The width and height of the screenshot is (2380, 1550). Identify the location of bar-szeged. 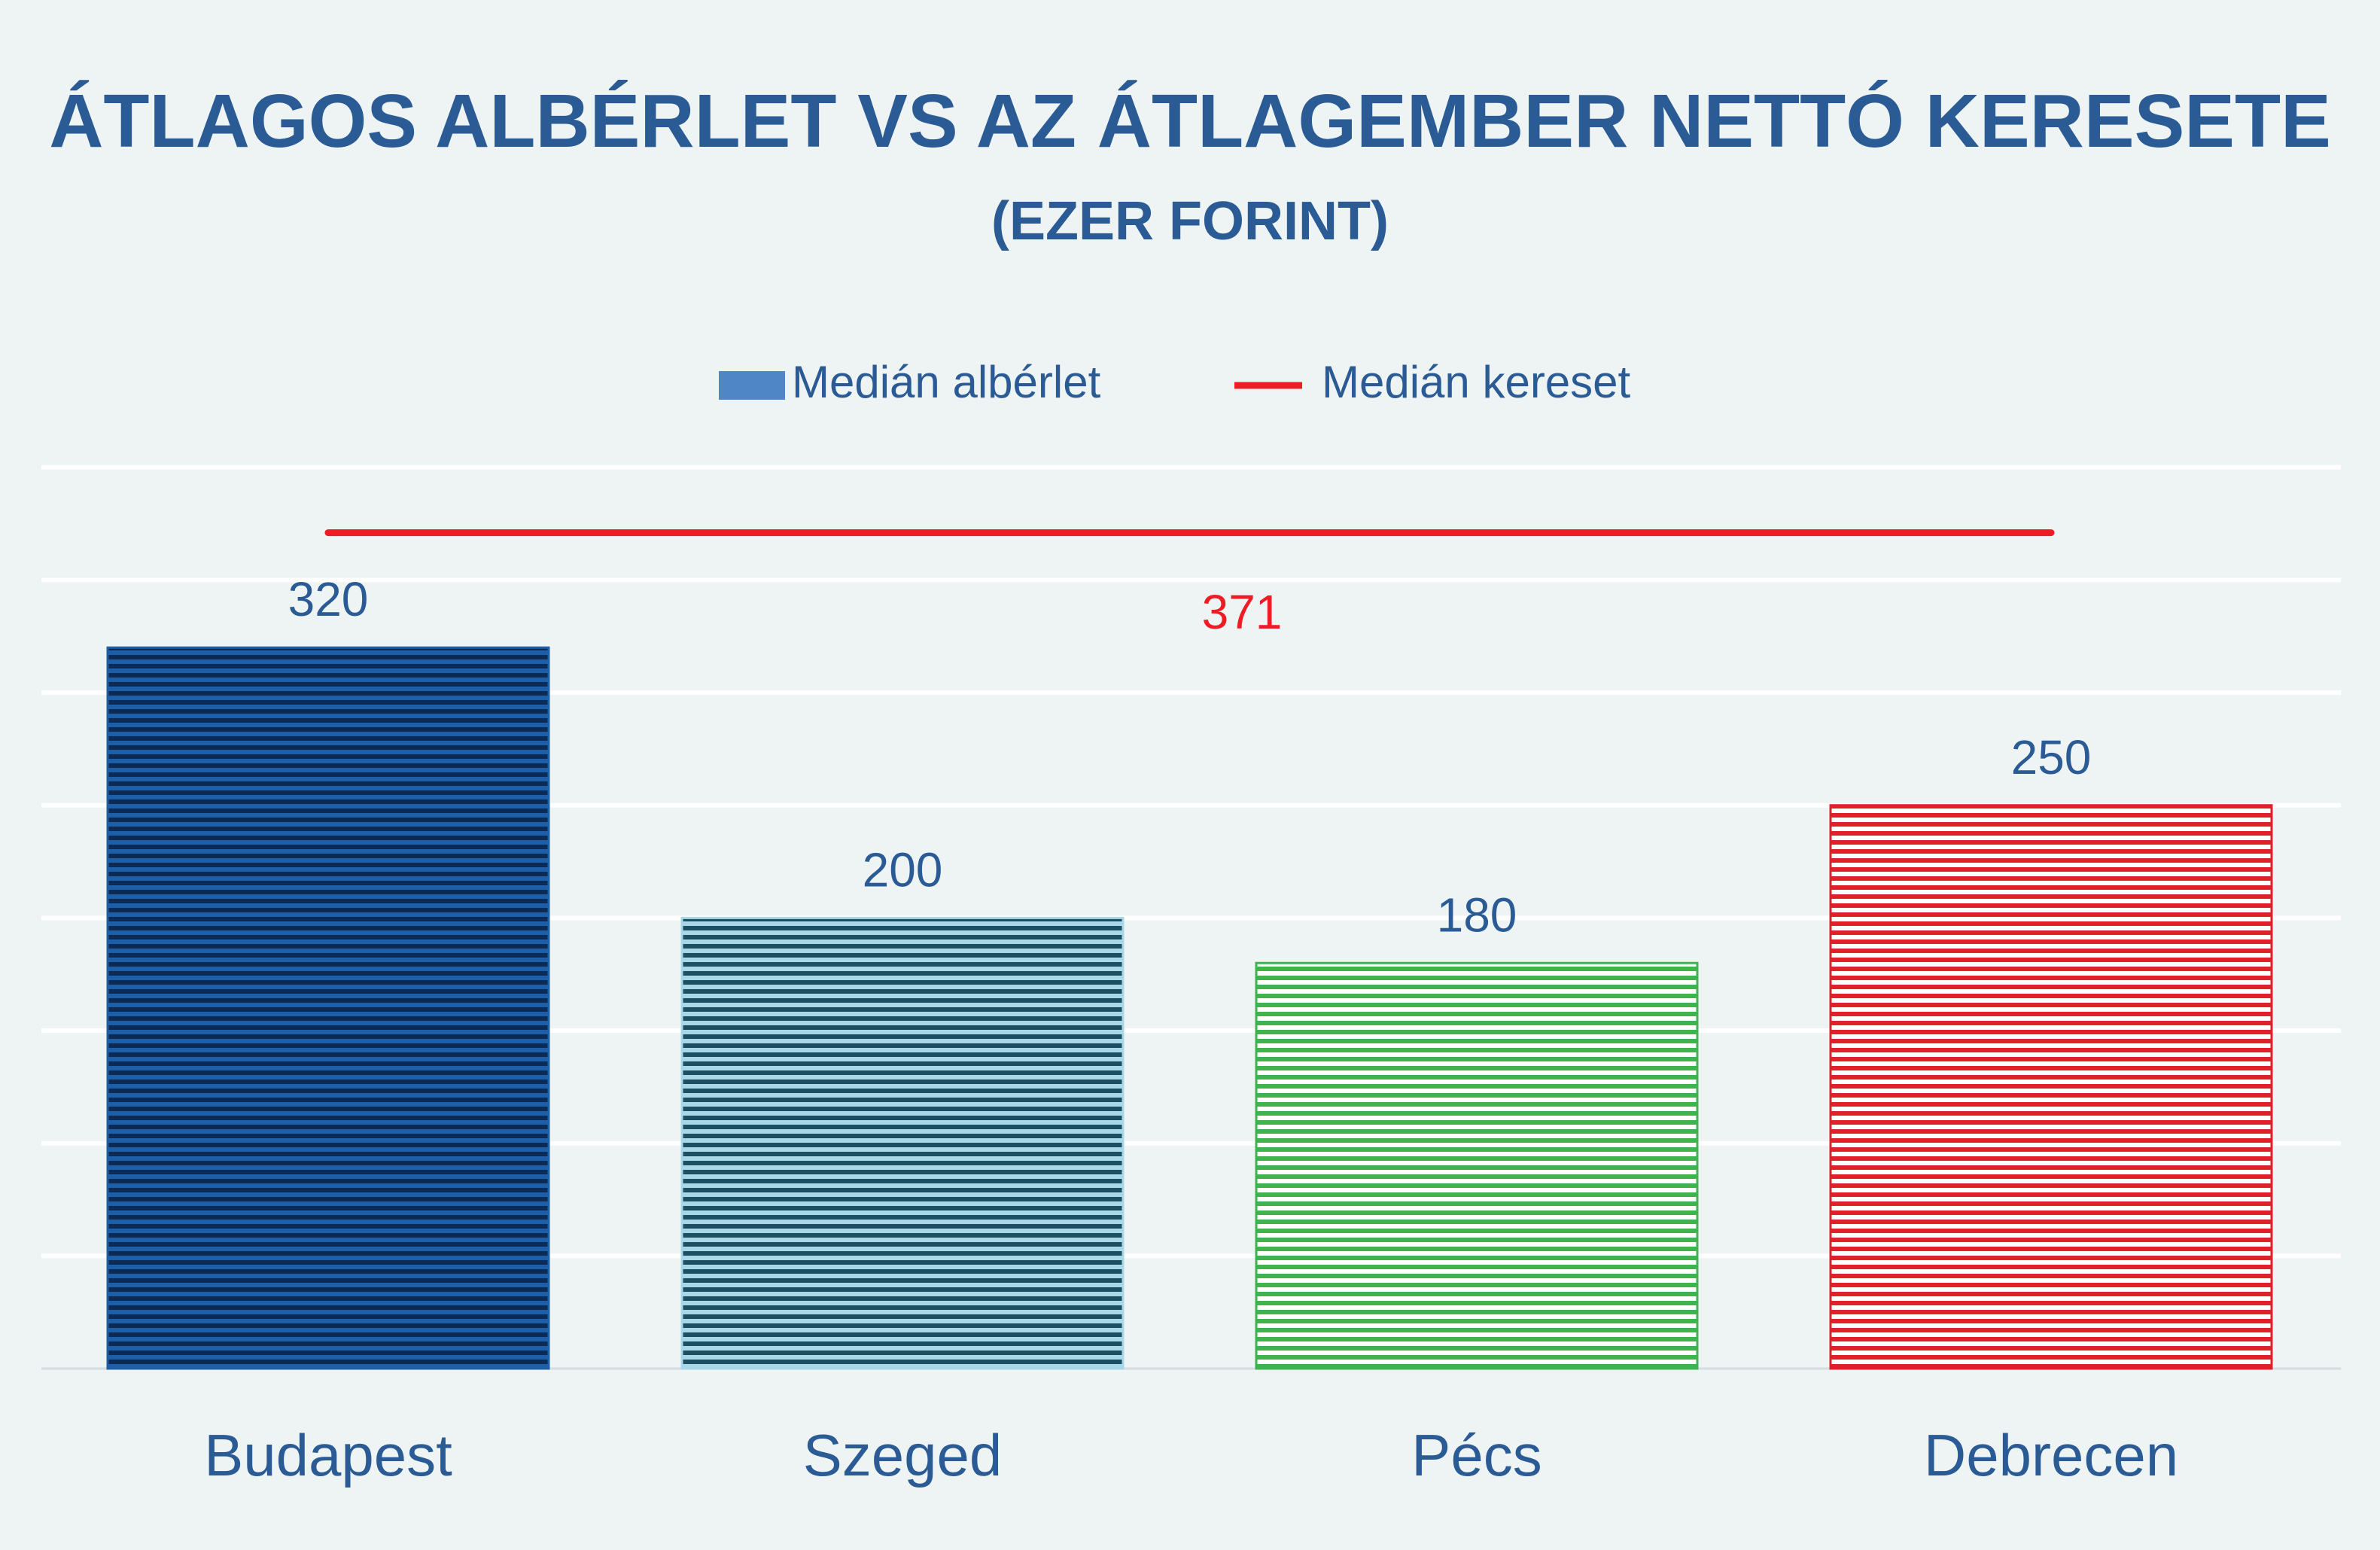
(902, 1143).